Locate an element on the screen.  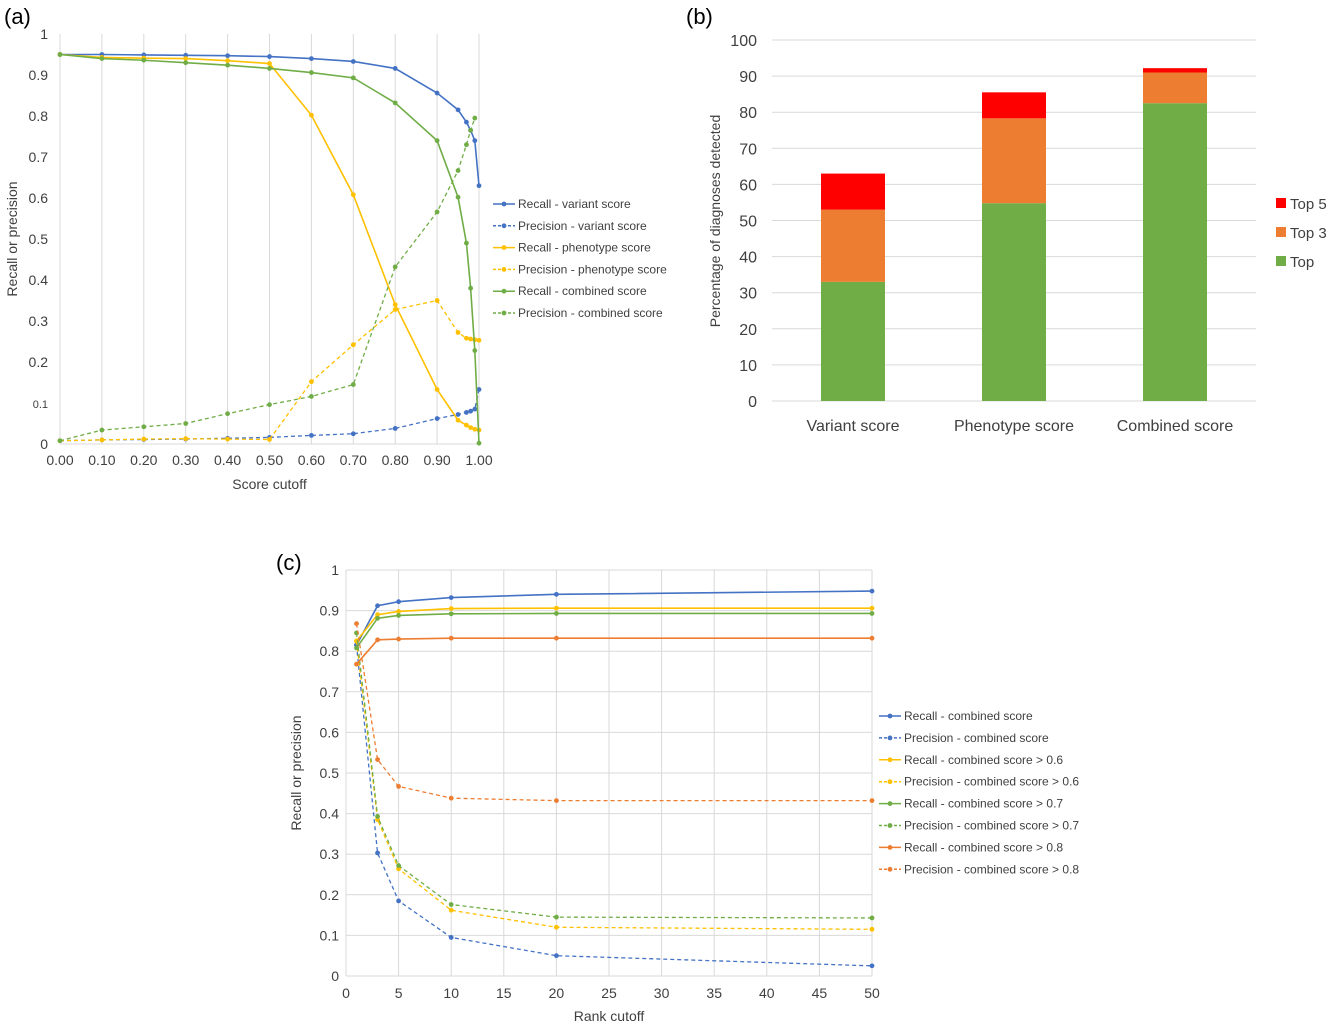
y-tick-label: 50 is located at coordinates (748, 222).